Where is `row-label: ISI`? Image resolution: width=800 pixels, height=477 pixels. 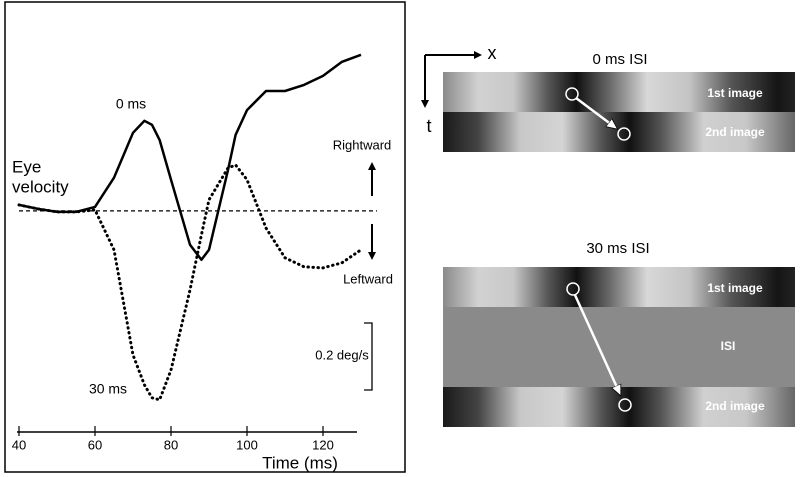
row-label: ISI is located at coordinates (728, 346).